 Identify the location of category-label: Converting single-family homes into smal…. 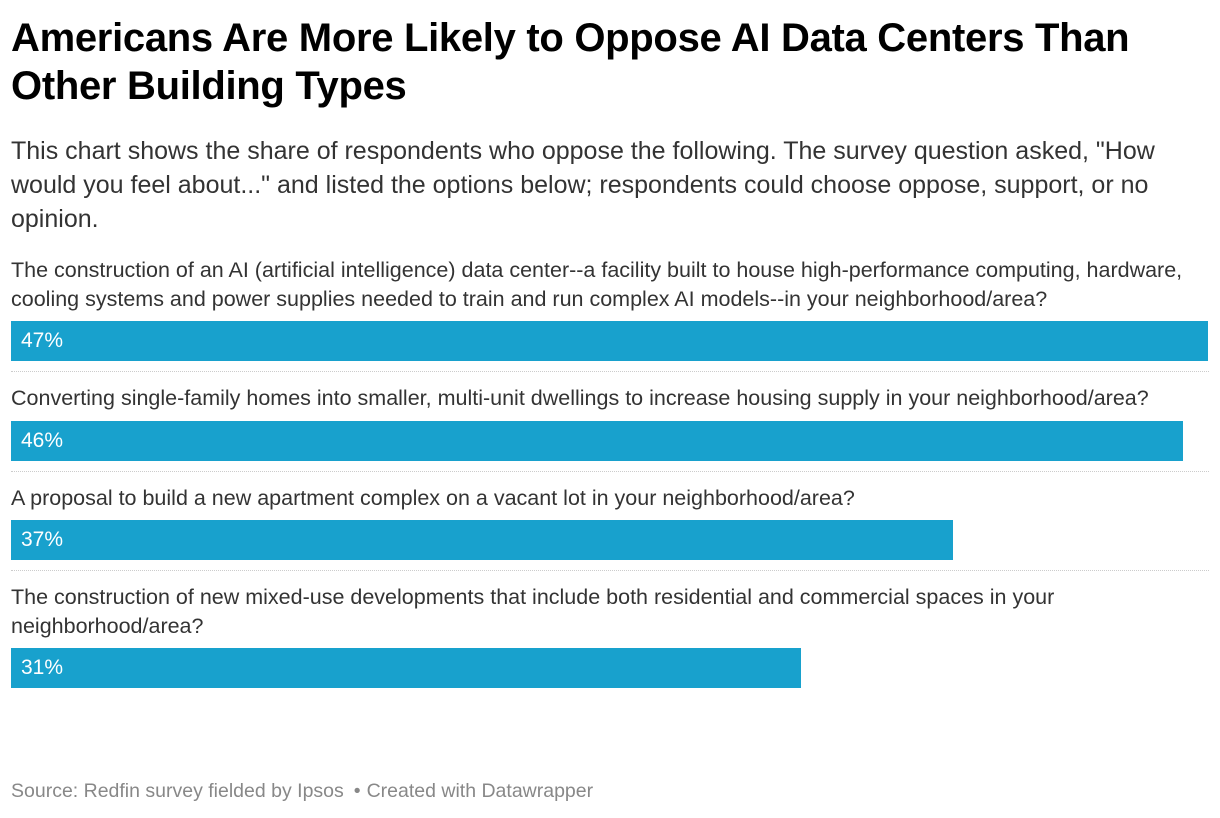
(580, 398).